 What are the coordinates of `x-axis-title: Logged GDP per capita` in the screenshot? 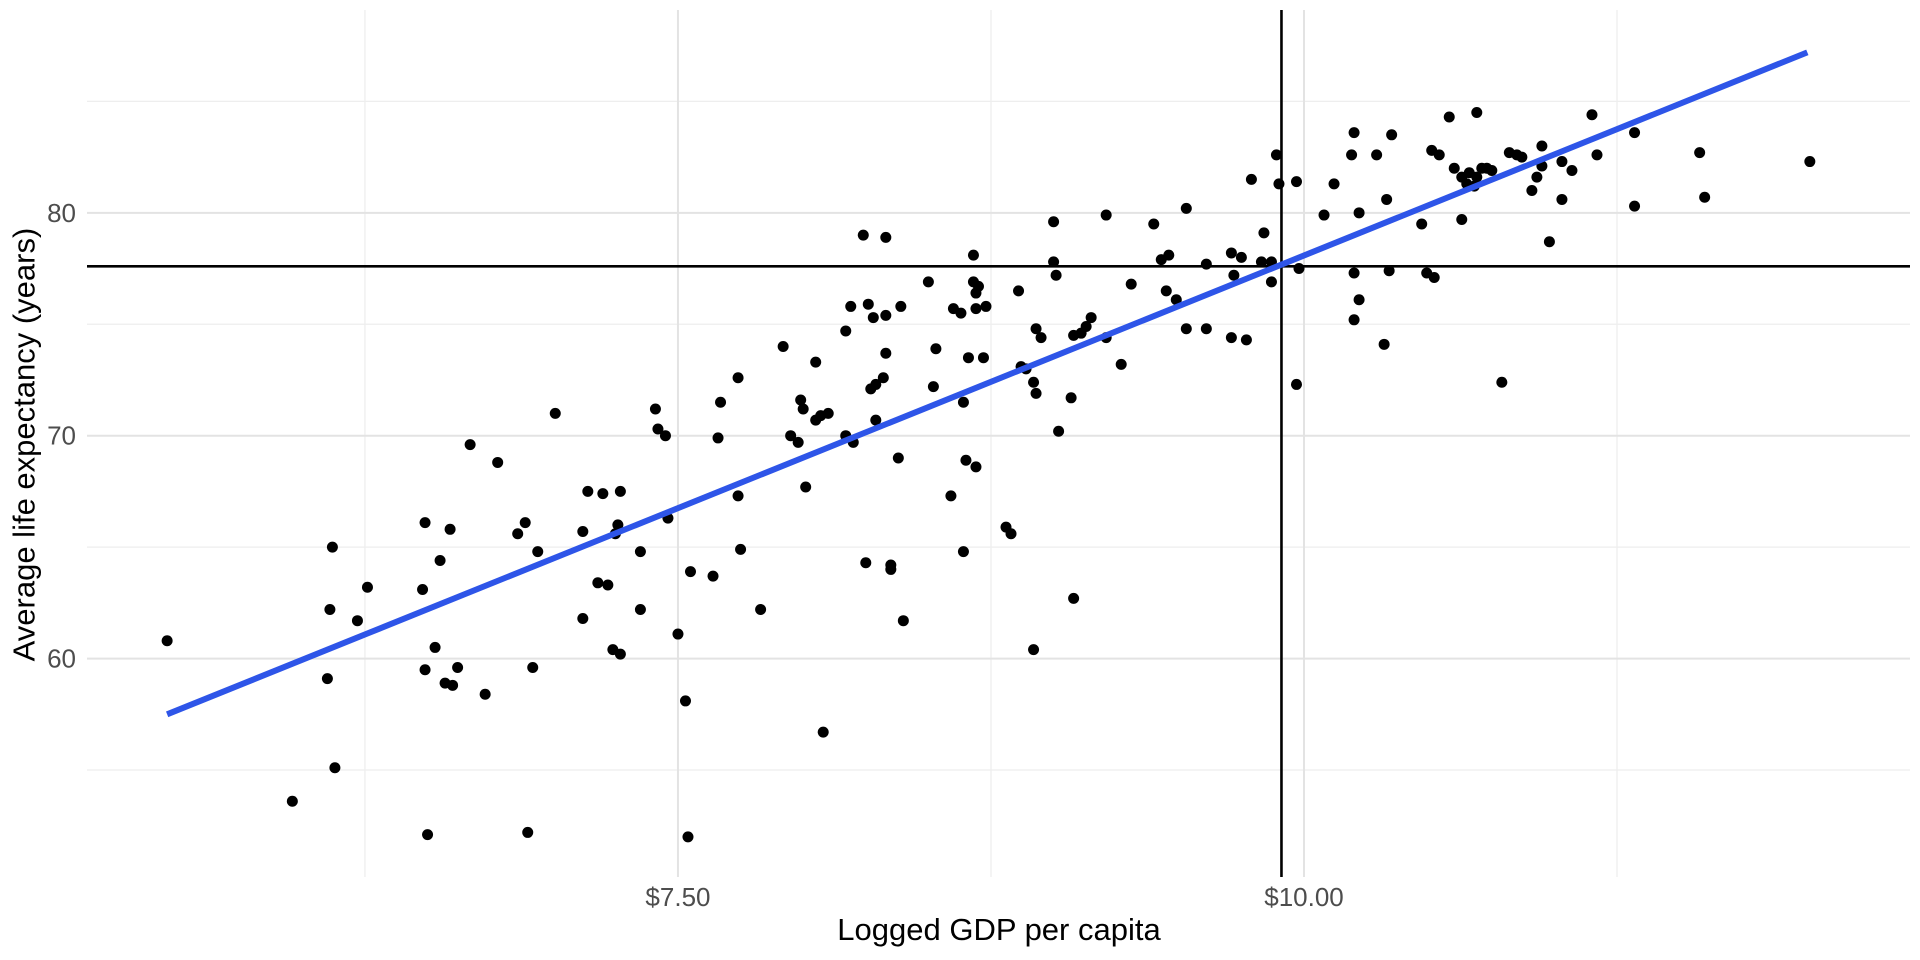 It's located at (999, 929).